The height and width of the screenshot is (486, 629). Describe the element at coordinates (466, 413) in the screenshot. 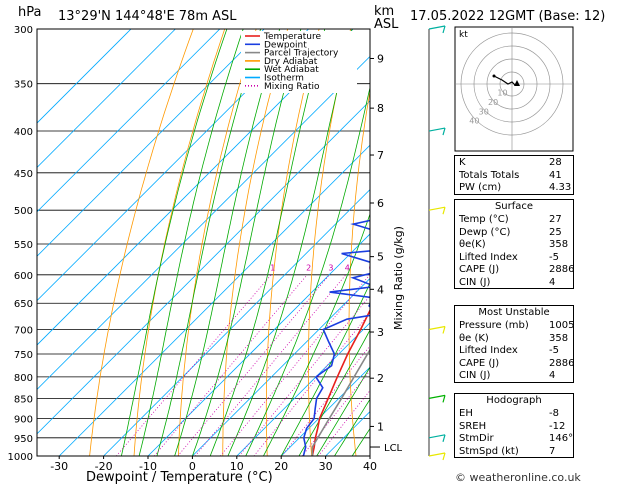

I see `hodograph-key: EH` at that location.